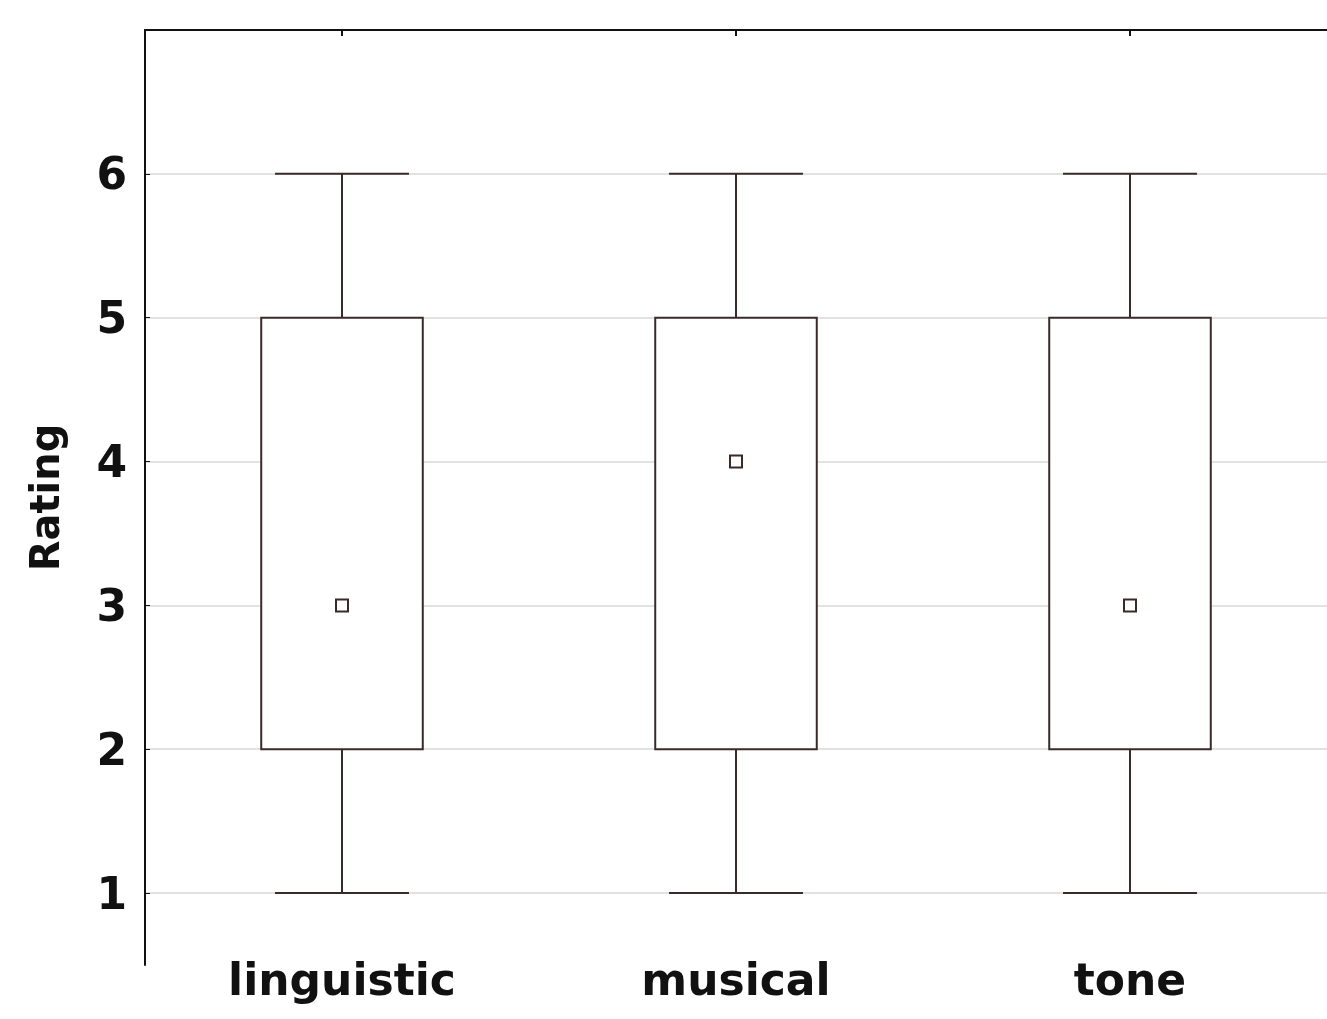 This screenshot has width=1327, height=1019. Describe the element at coordinates (111, 605) in the screenshot. I see `y-tick-label: 3` at that location.